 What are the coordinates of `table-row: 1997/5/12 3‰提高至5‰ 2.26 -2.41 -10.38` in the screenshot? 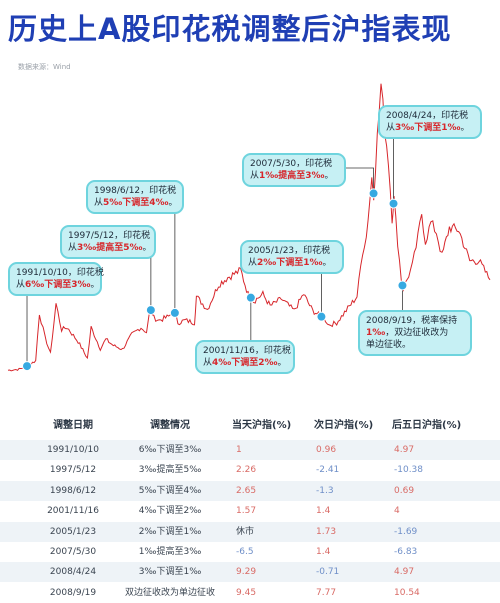 It's located at (250, 470).